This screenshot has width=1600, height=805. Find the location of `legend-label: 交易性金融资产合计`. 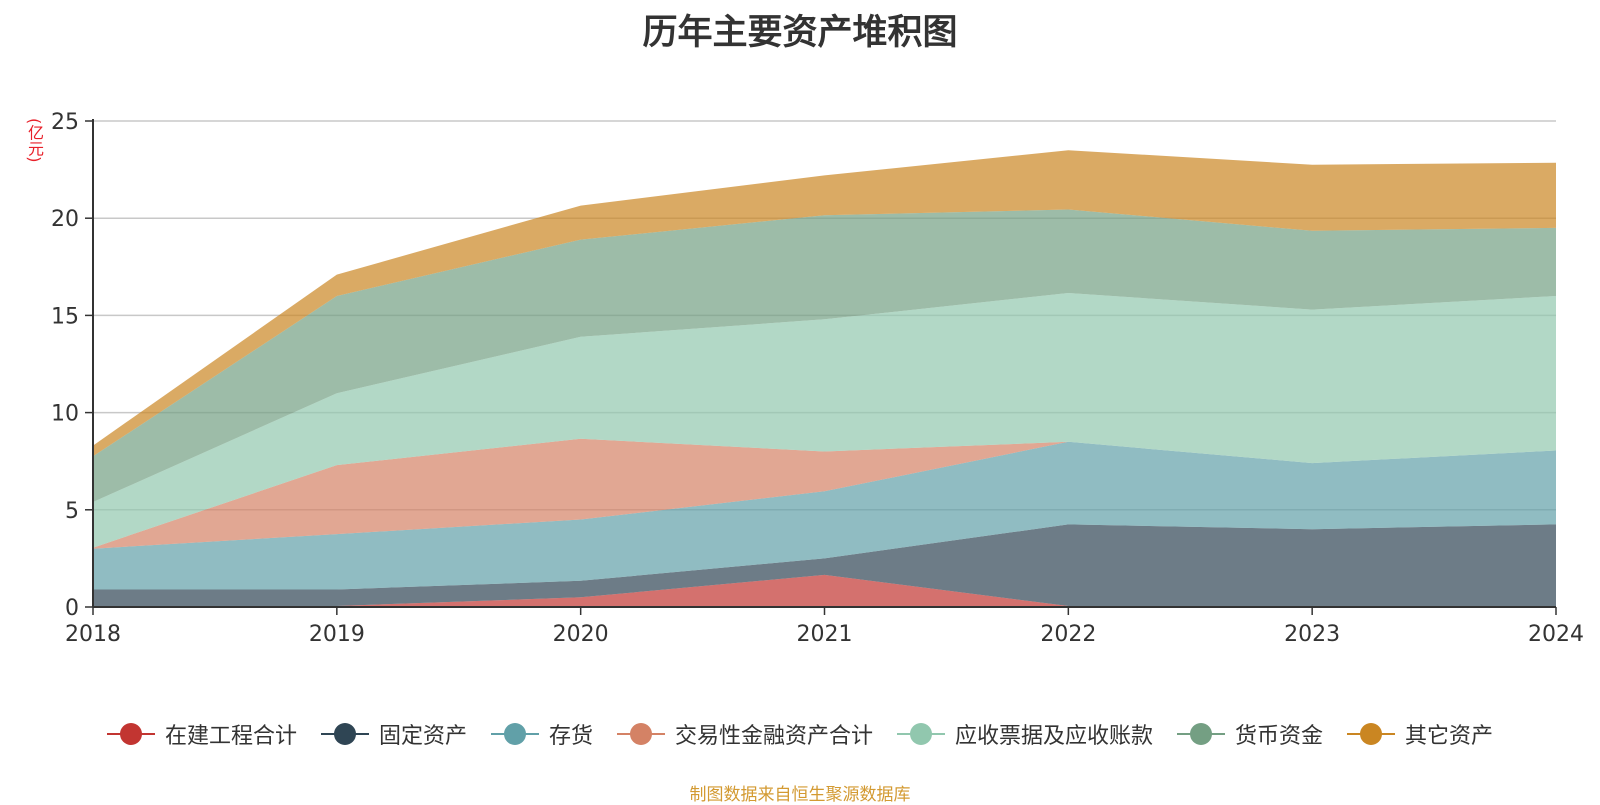

legend-label: 交易性金融资产合计 is located at coordinates (773, 736).